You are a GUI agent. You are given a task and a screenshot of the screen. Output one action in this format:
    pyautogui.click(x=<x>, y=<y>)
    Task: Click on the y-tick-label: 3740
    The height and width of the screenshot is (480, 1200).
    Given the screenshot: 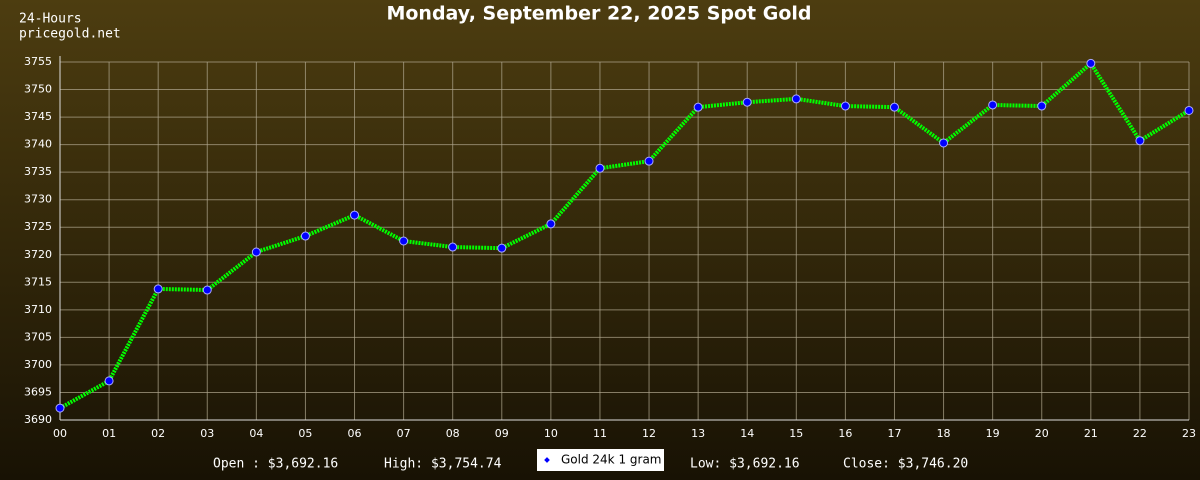 What is the action you would take?
    pyautogui.click(x=38, y=144)
    